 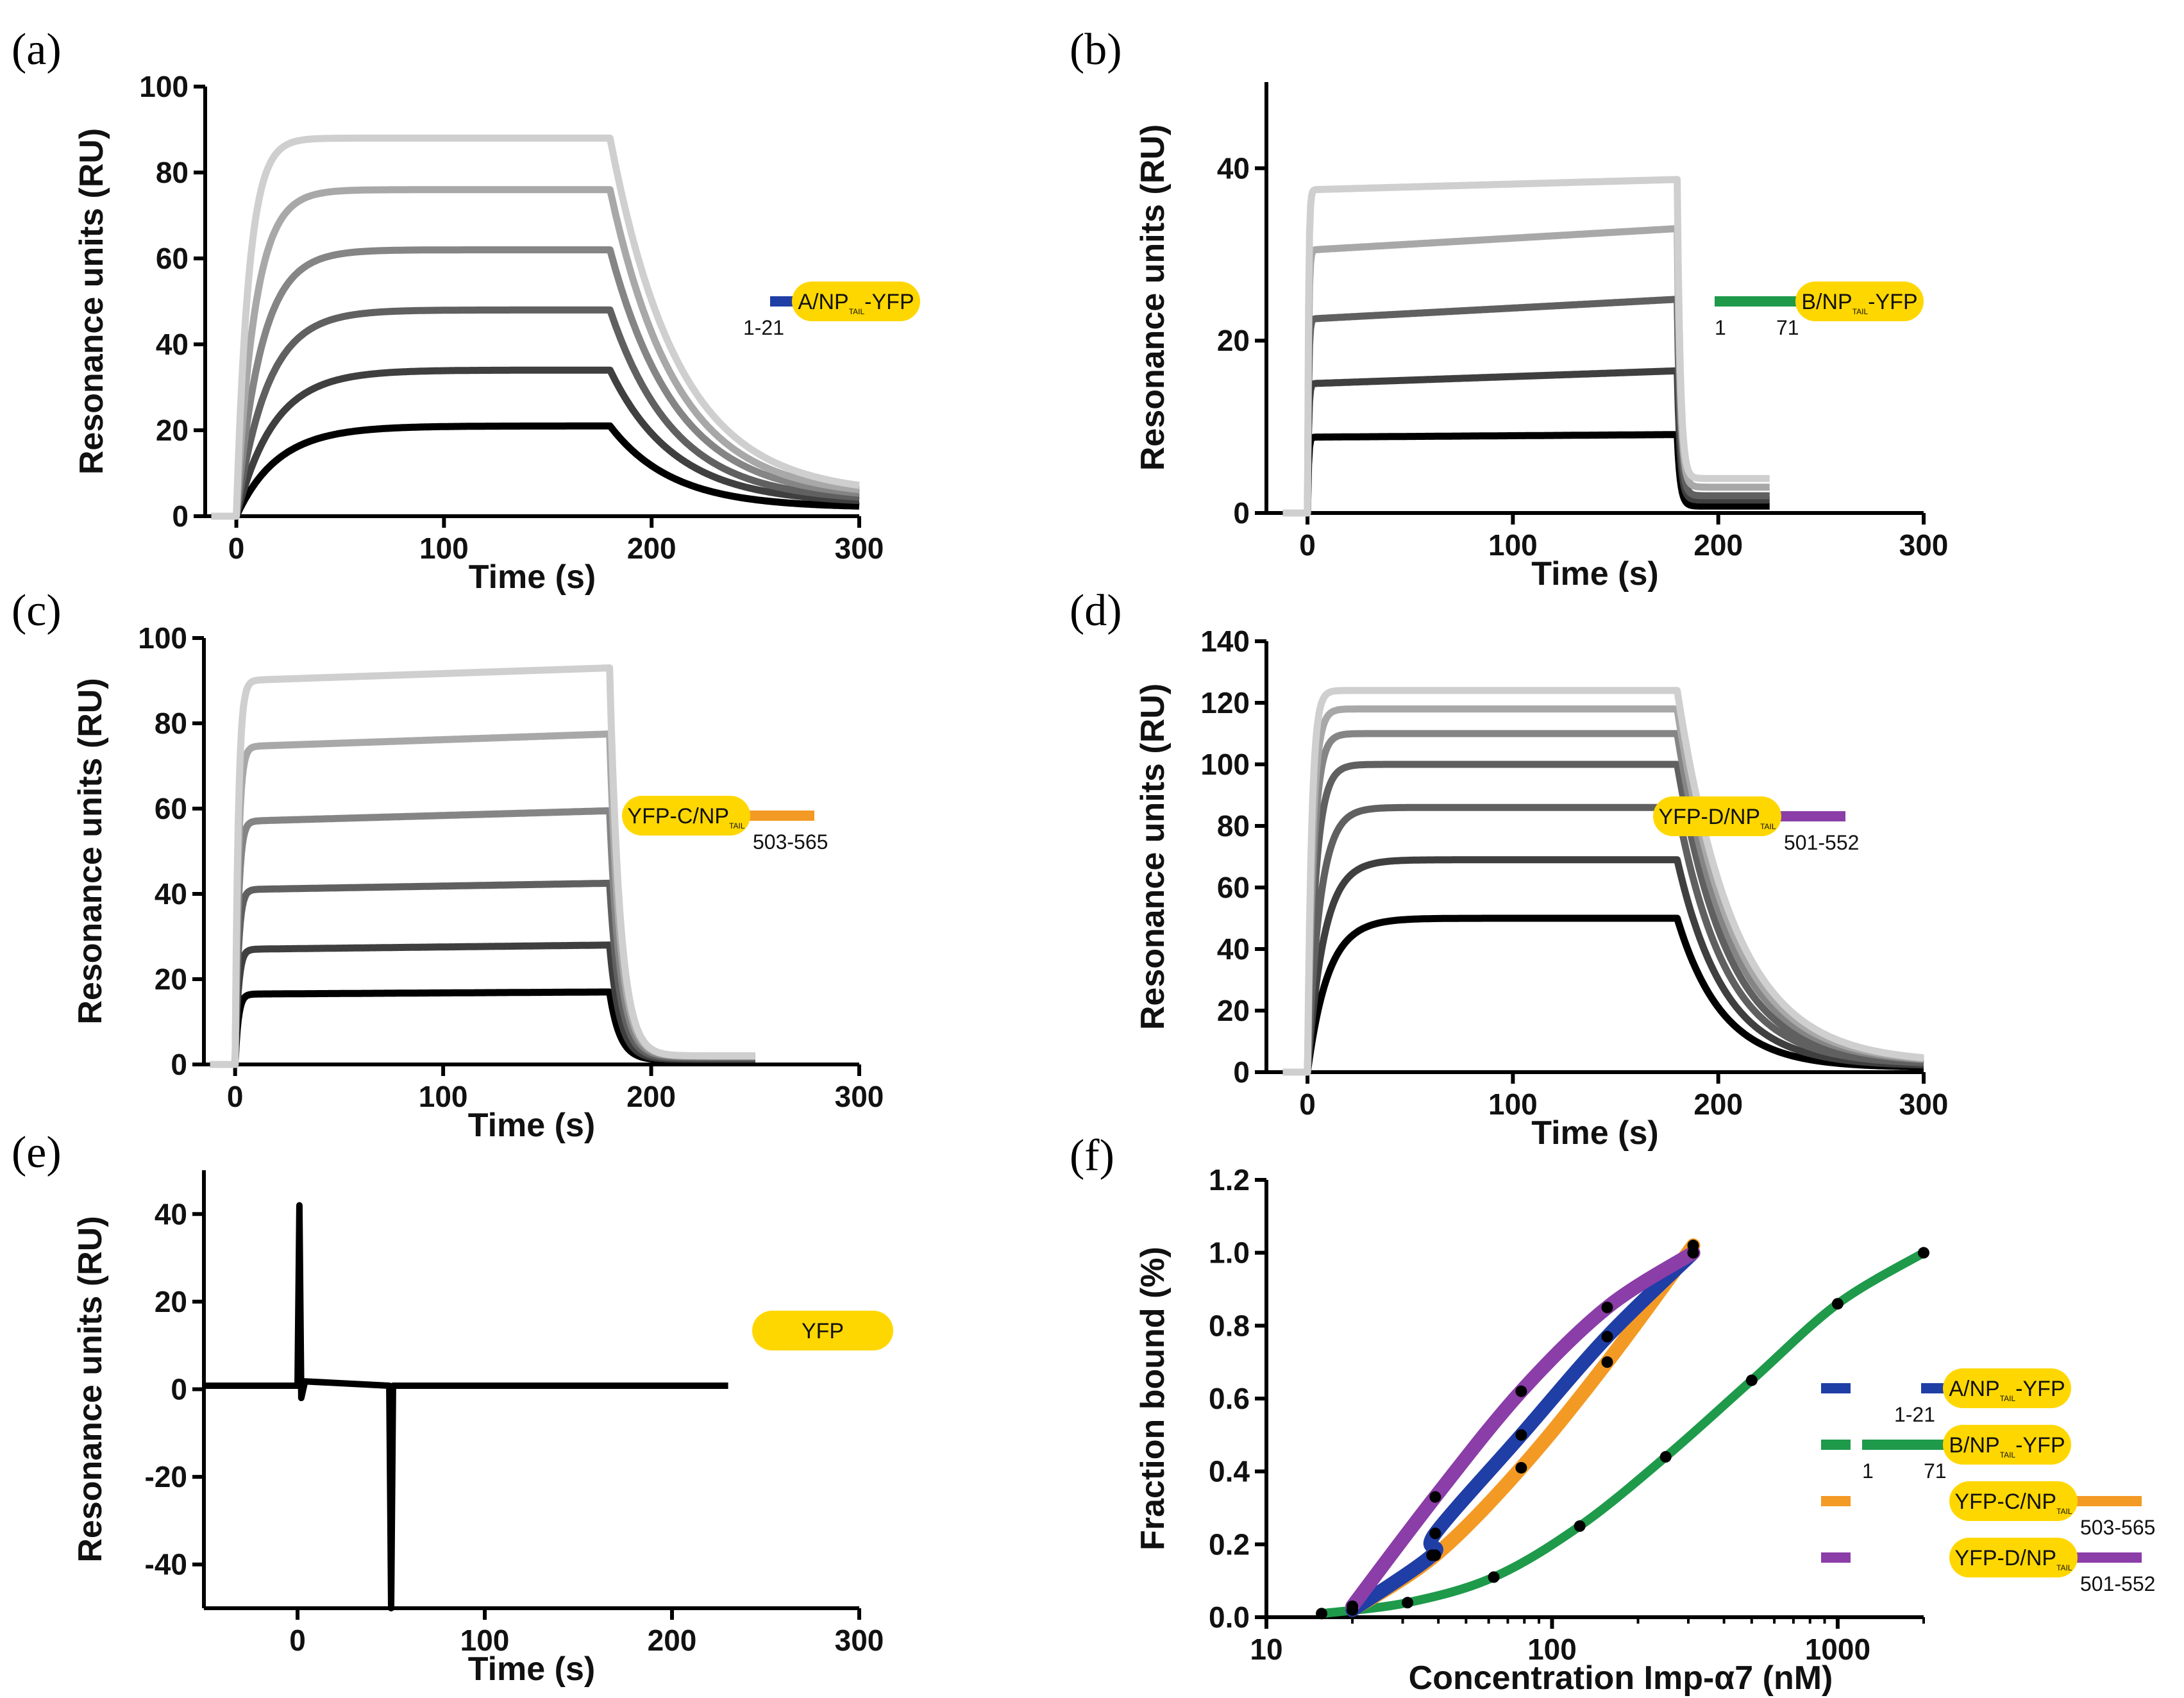 I want to click on y-tick-label: 60, so click(x=171, y=808).